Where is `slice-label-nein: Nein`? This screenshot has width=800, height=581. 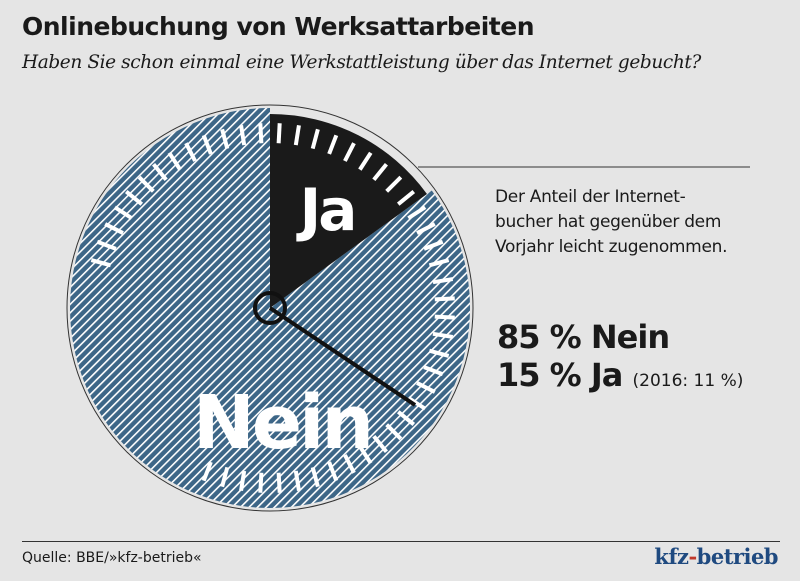
slice-label-nein: Nein is located at coordinates (282, 423).